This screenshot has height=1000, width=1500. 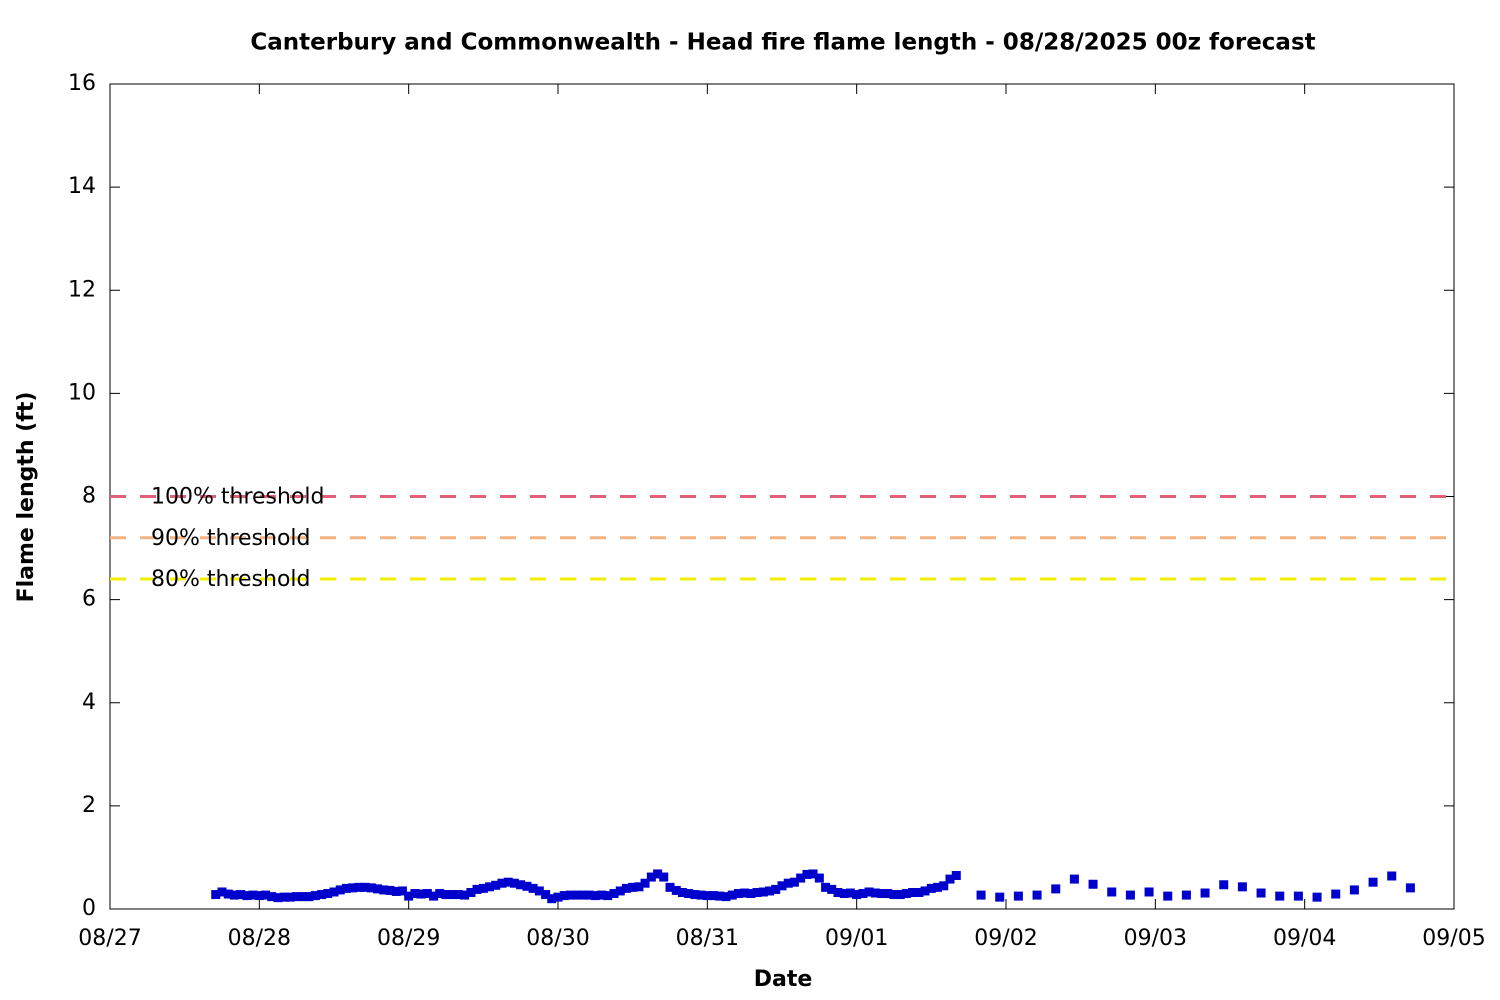 I want to click on threshold-label: 100% threshold, so click(x=238, y=497).